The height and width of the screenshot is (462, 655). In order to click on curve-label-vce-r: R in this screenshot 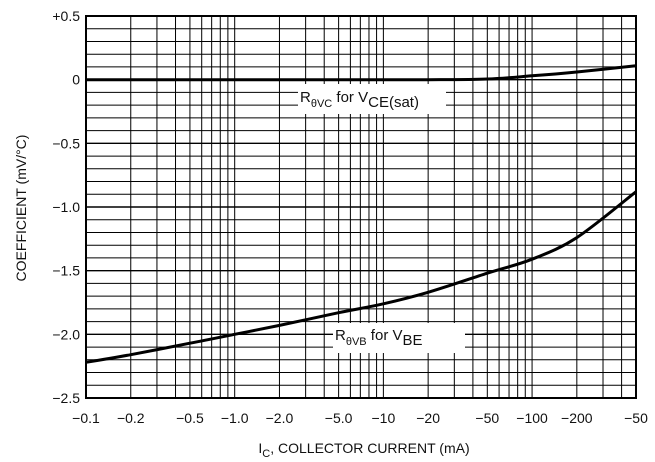, I will do `click(305, 97)`.